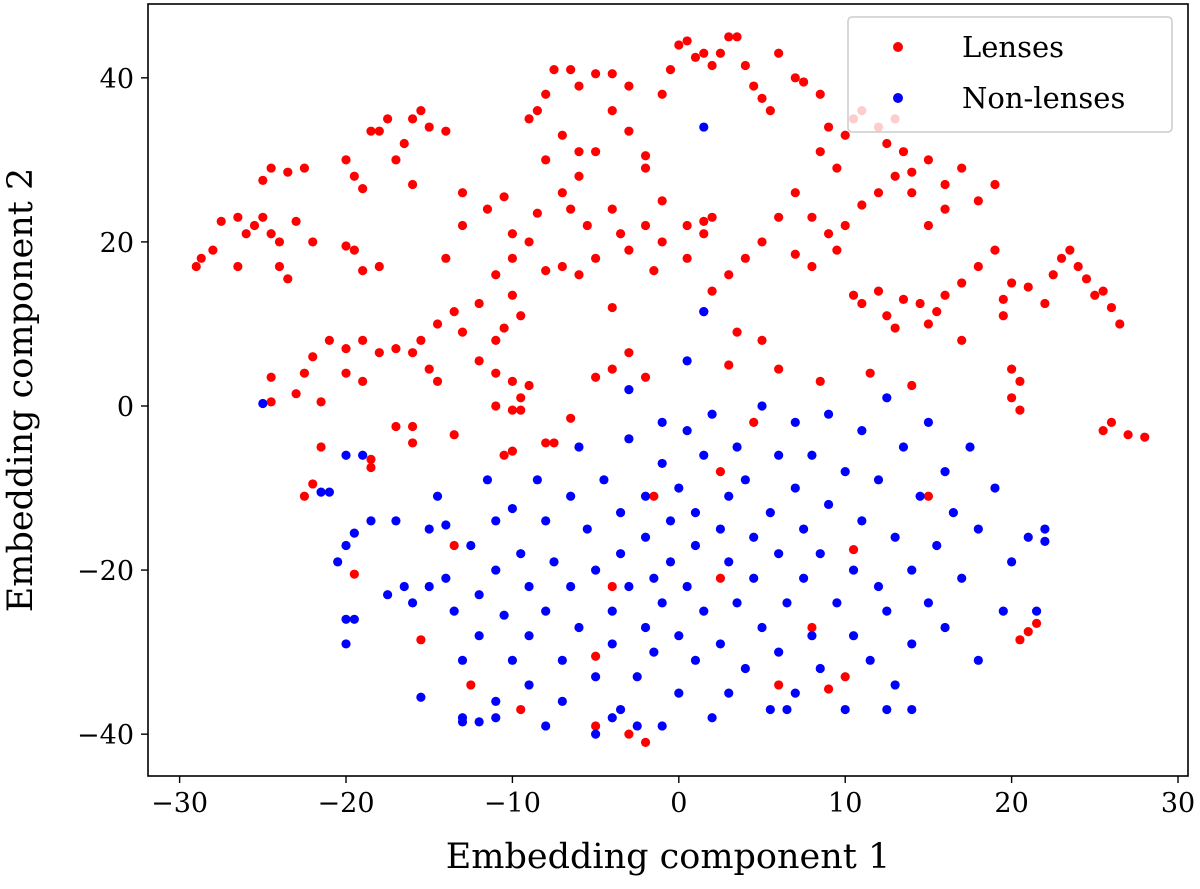 The image size is (1200, 889). Describe the element at coordinates (346, 803) in the screenshot. I see `x-tick-label: −20` at that location.